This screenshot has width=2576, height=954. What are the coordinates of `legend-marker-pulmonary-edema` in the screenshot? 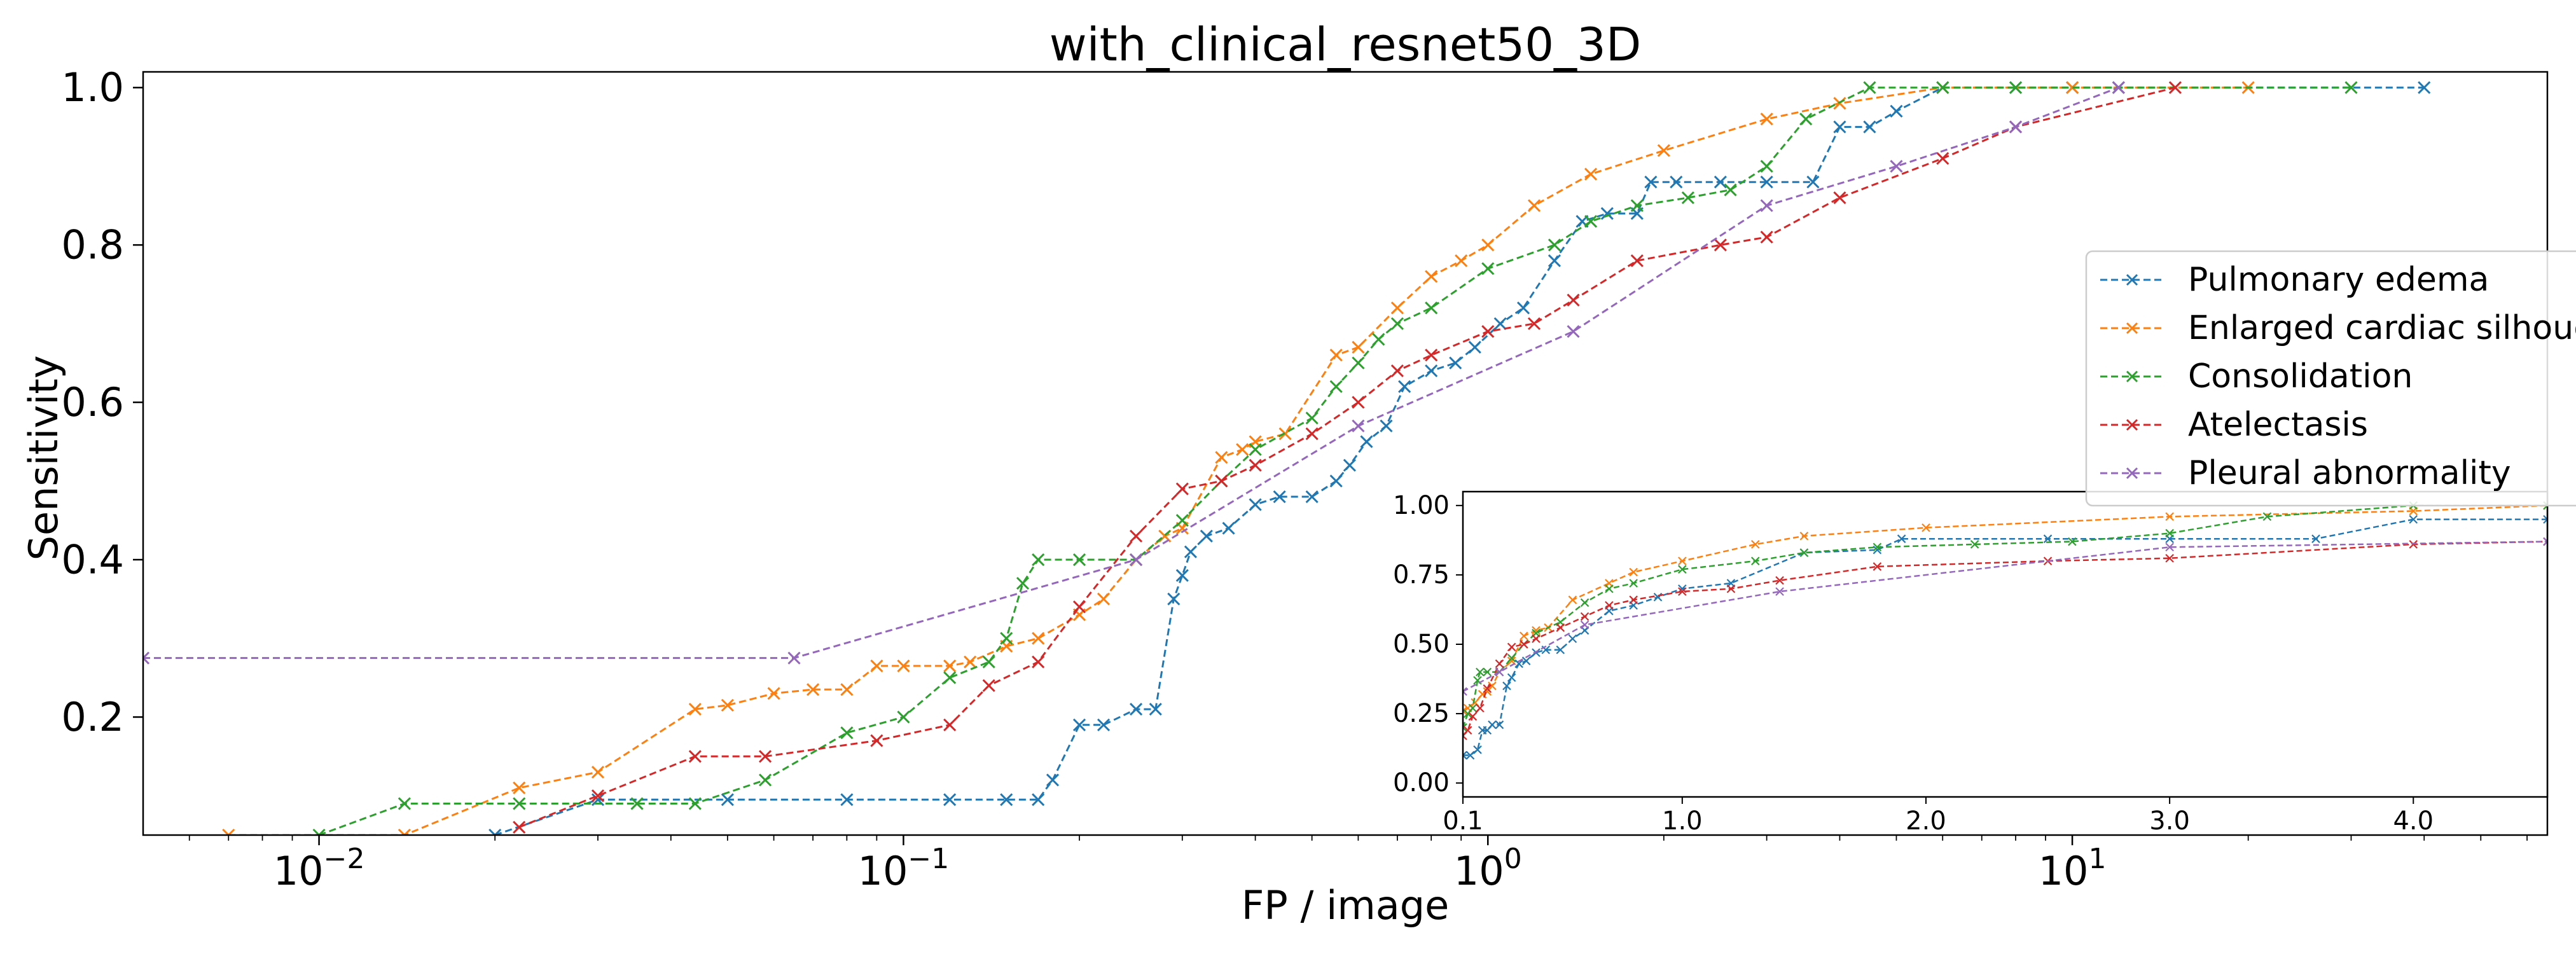 It's located at (2132, 279).